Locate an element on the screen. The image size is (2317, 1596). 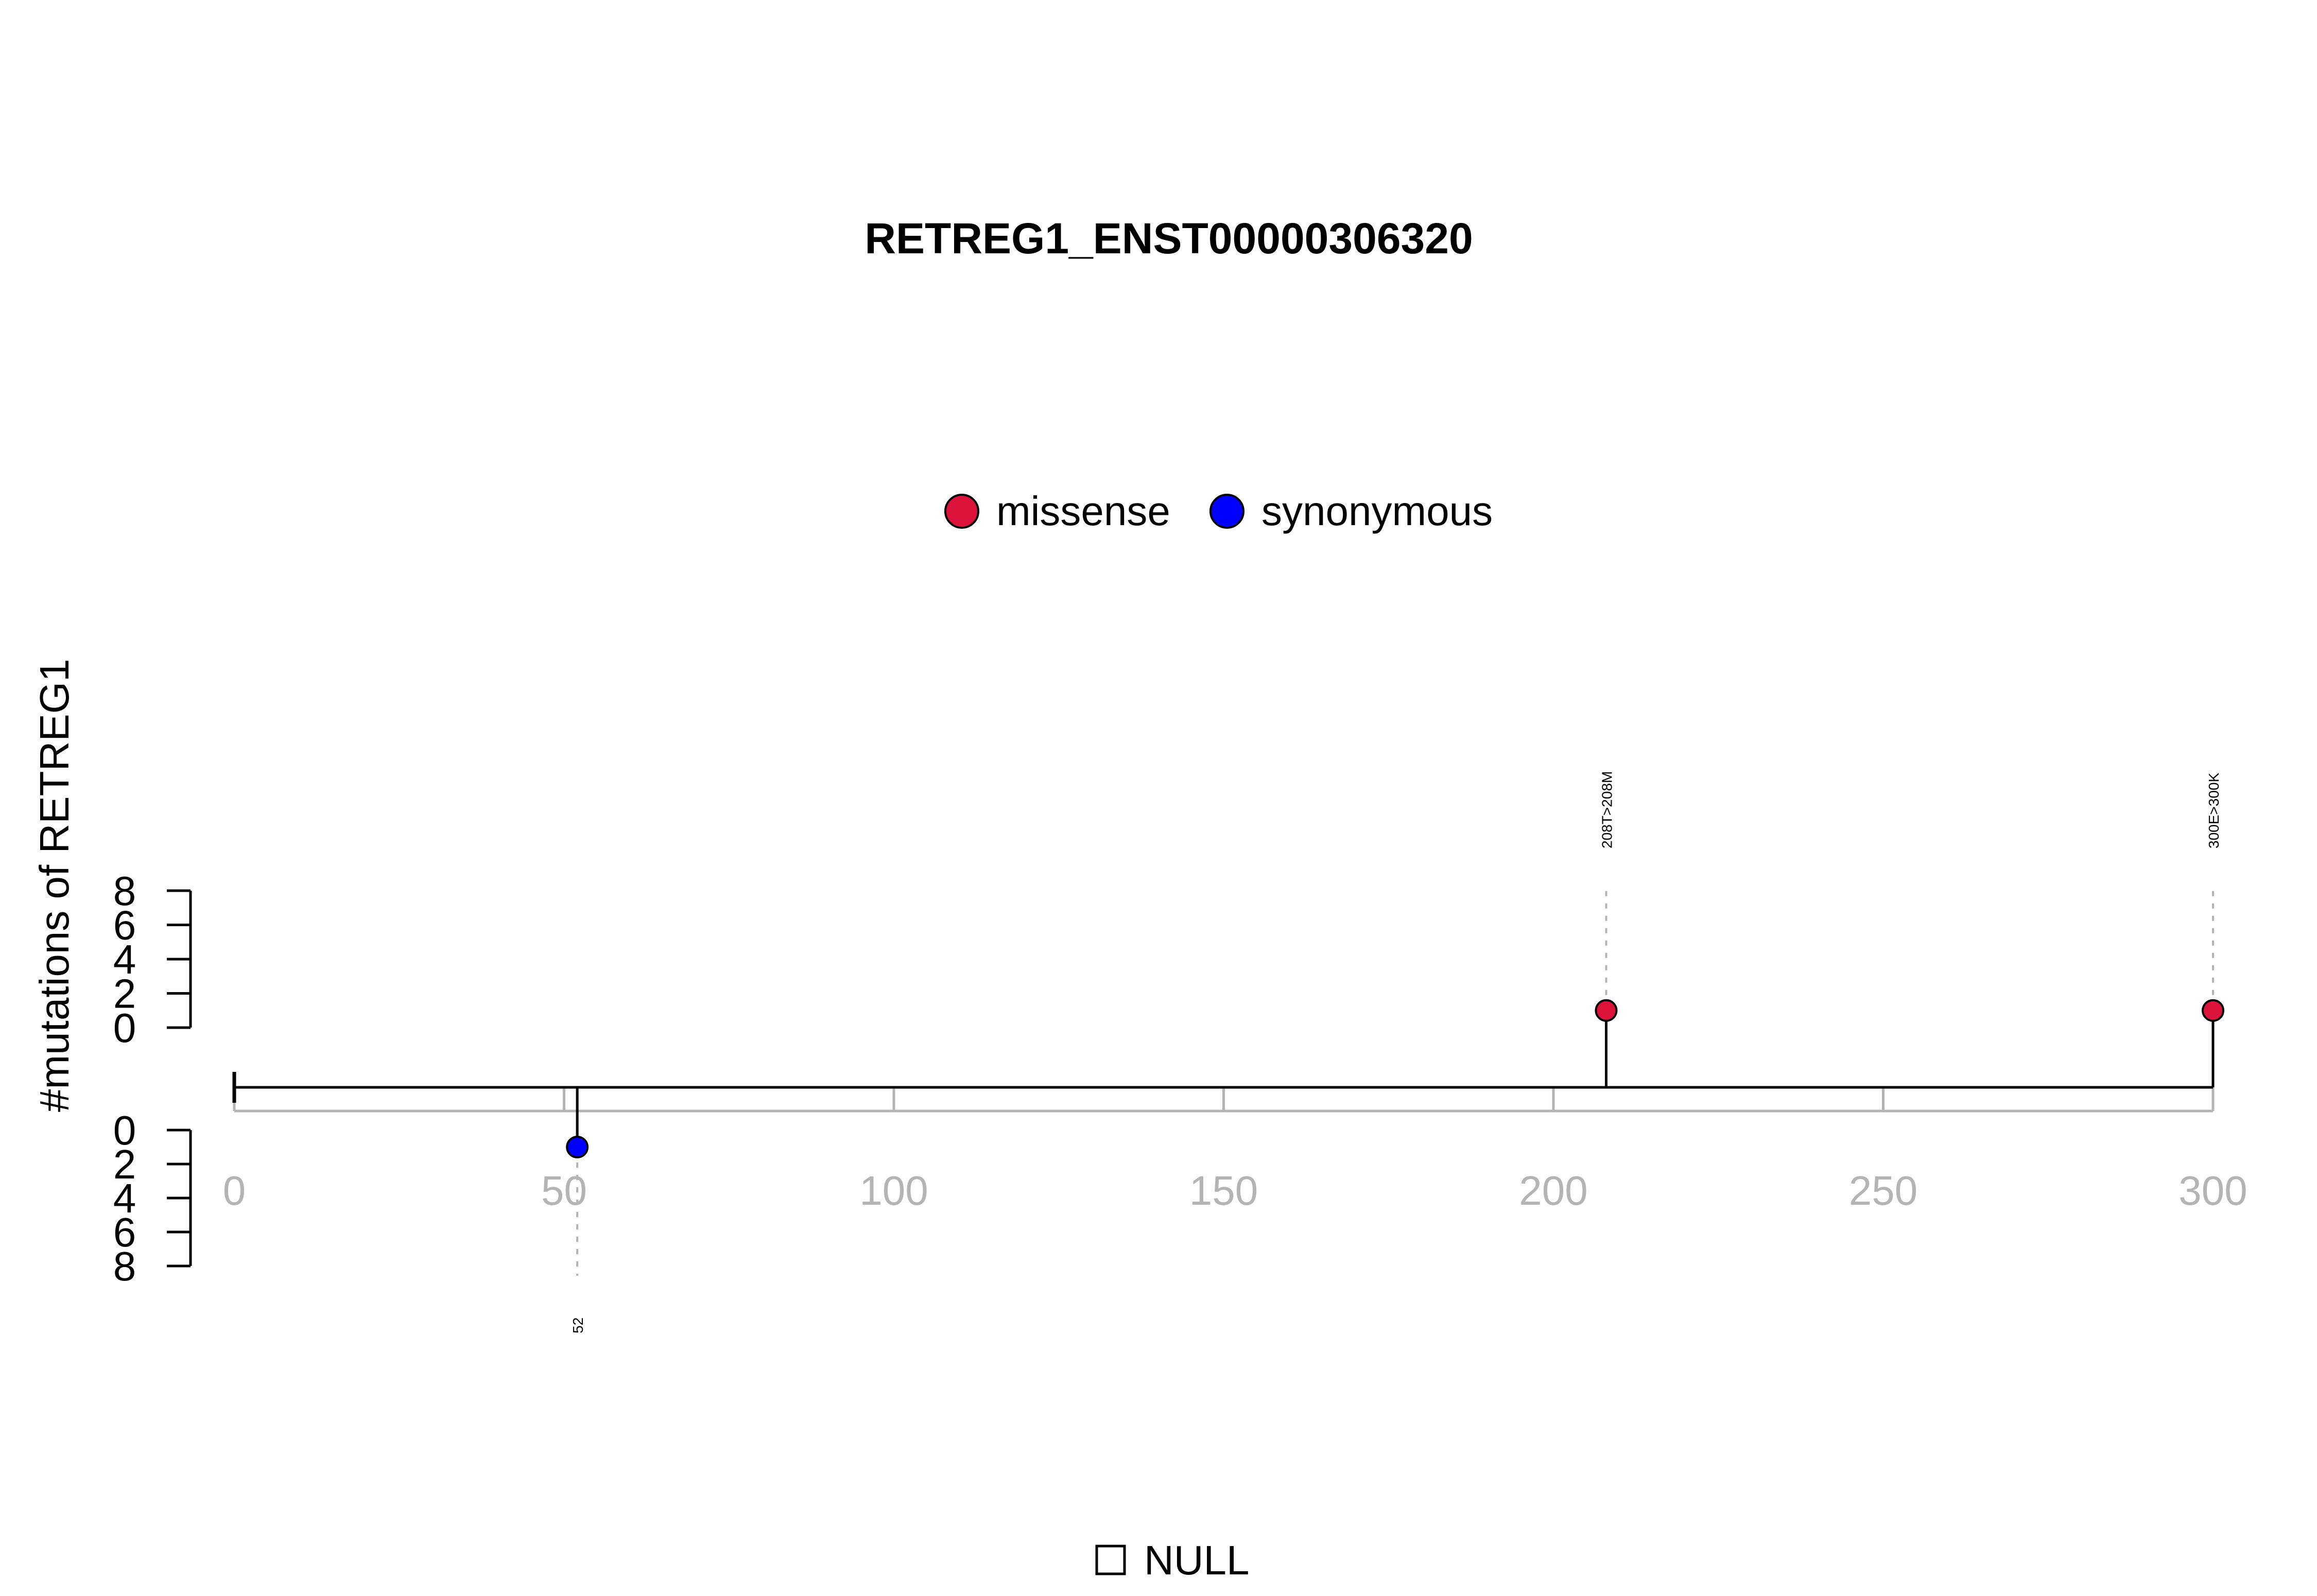
y-axis-bottom-tick-label: 0 is located at coordinates (124, 1130).